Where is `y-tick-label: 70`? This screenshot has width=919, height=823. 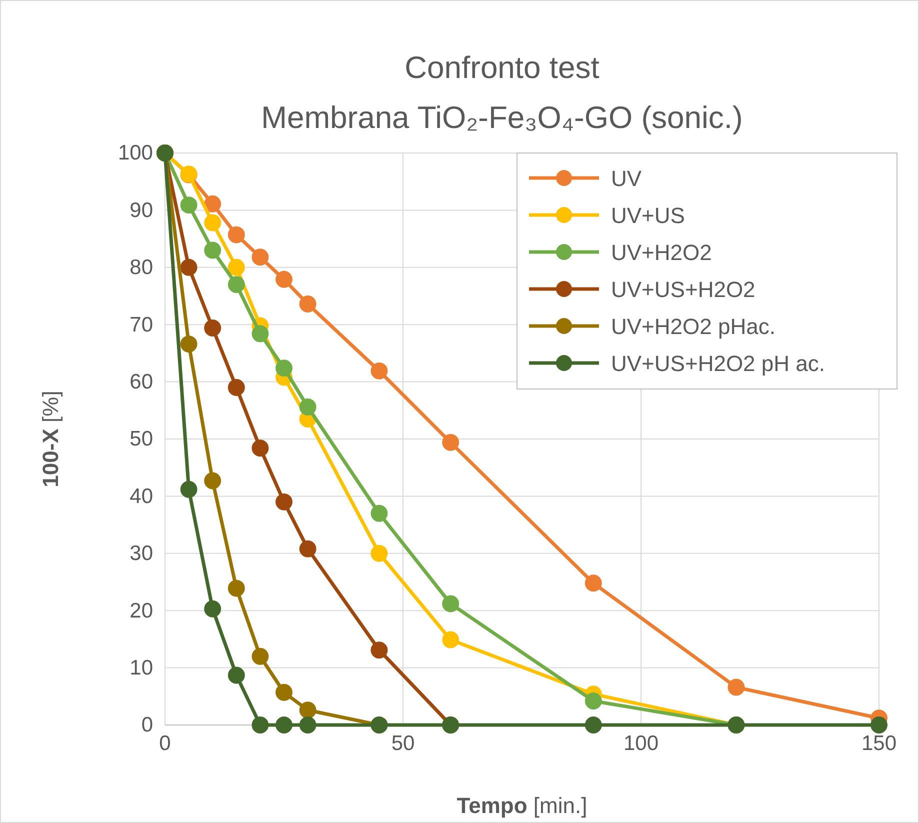
y-tick-label: 70 is located at coordinates (141, 324).